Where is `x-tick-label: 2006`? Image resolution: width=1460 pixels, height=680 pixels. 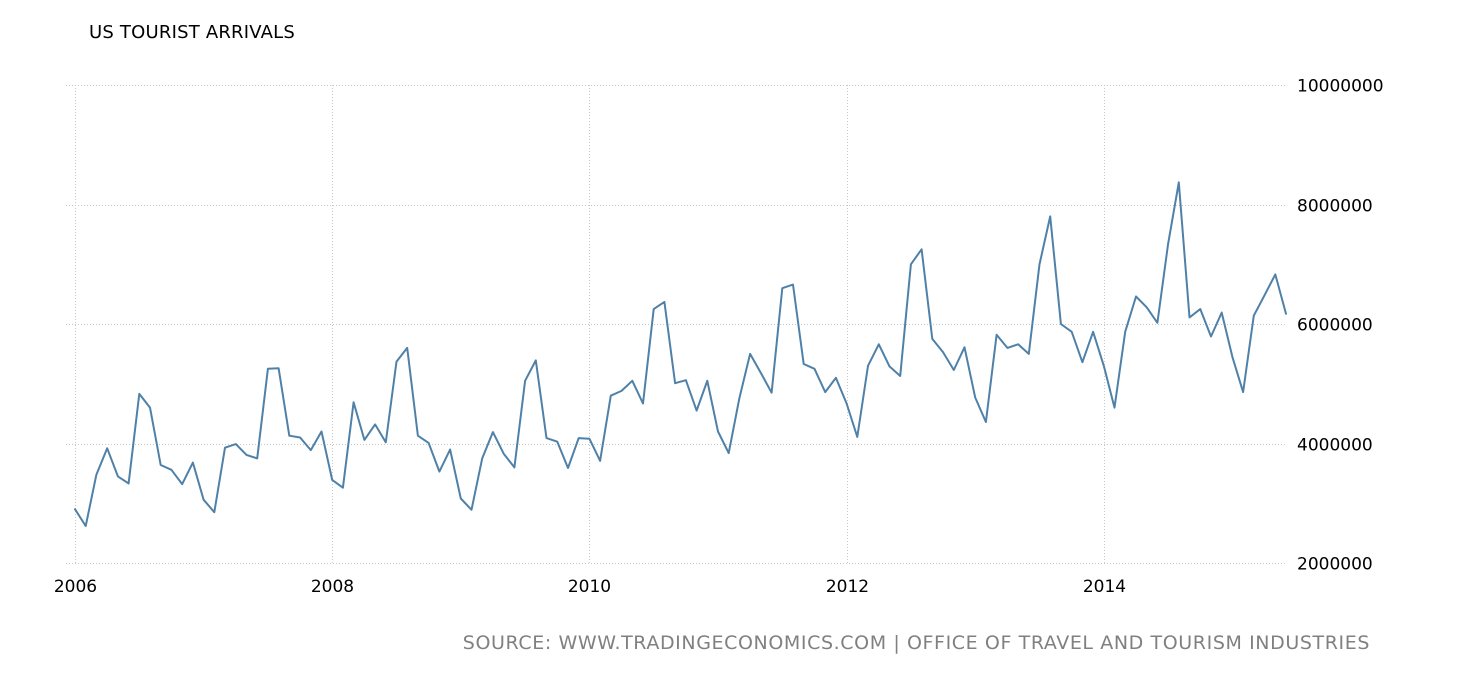 x-tick-label: 2006 is located at coordinates (75, 587).